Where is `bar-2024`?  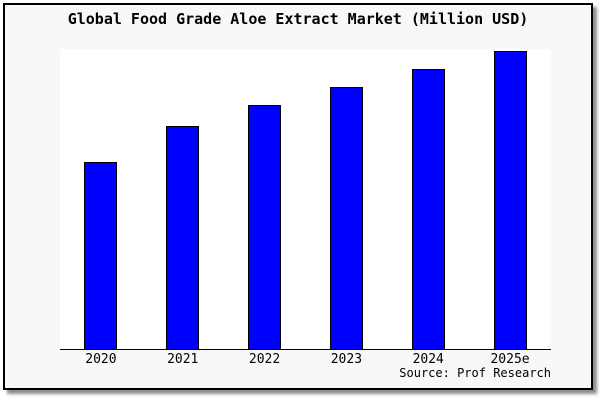 bar-2024 is located at coordinates (428, 208).